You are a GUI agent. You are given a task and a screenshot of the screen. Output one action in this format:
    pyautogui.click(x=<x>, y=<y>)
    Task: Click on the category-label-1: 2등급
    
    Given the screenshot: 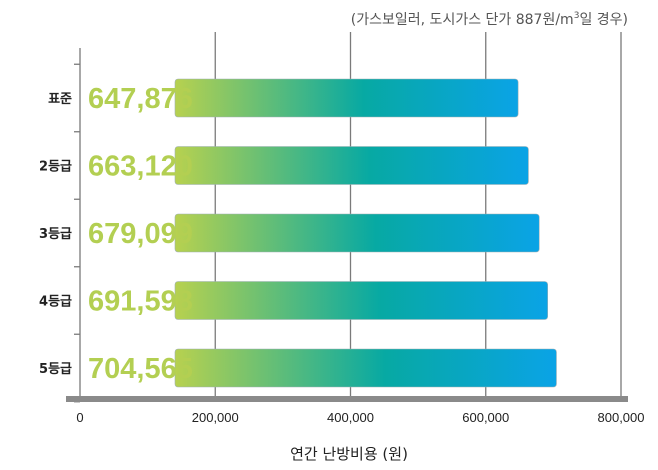 What is the action you would take?
    pyautogui.click(x=55, y=167)
    